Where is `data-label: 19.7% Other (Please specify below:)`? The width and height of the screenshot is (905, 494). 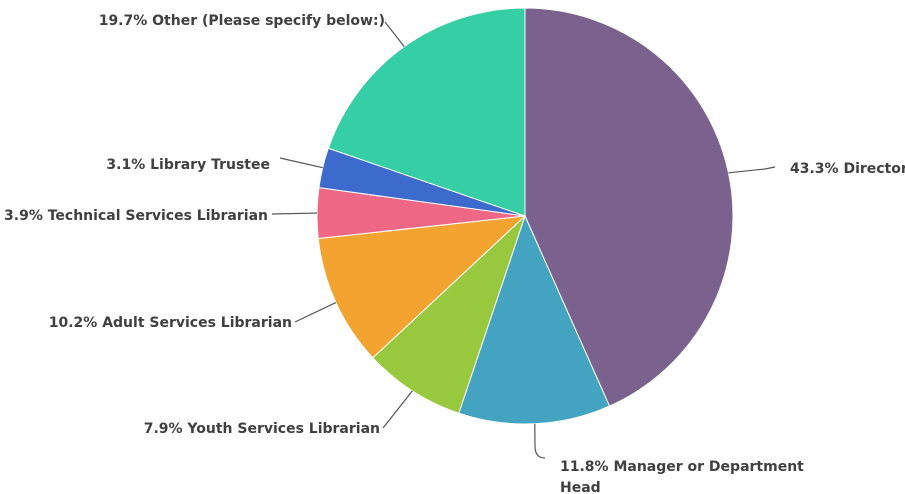
data-label: 19.7% Other (Please specify below:) is located at coordinates (242, 21).